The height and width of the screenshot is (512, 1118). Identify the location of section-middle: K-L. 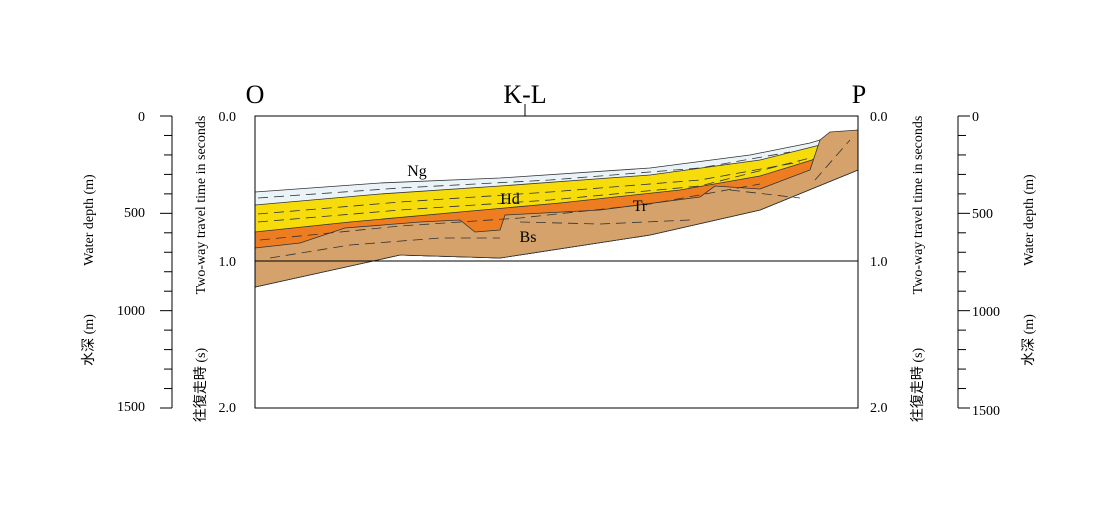
(524, 94).